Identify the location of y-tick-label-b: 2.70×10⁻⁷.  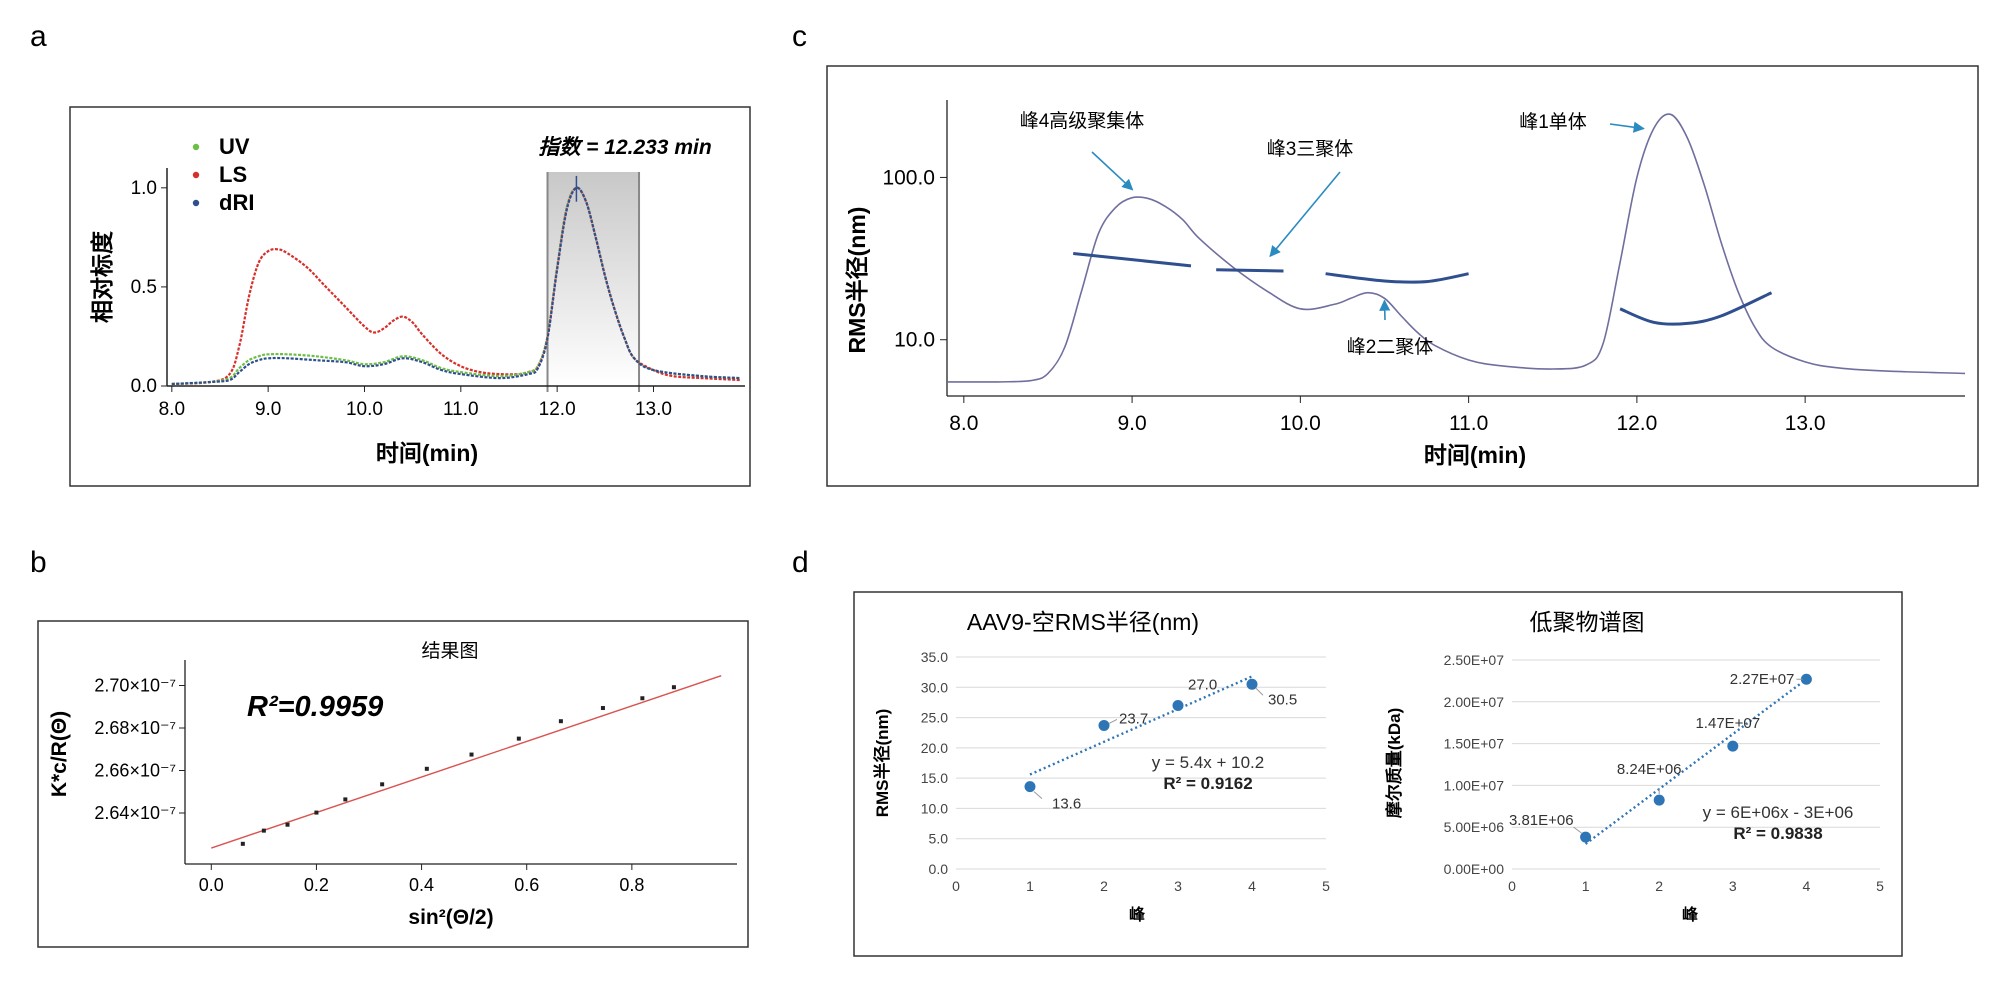
(135, 686).